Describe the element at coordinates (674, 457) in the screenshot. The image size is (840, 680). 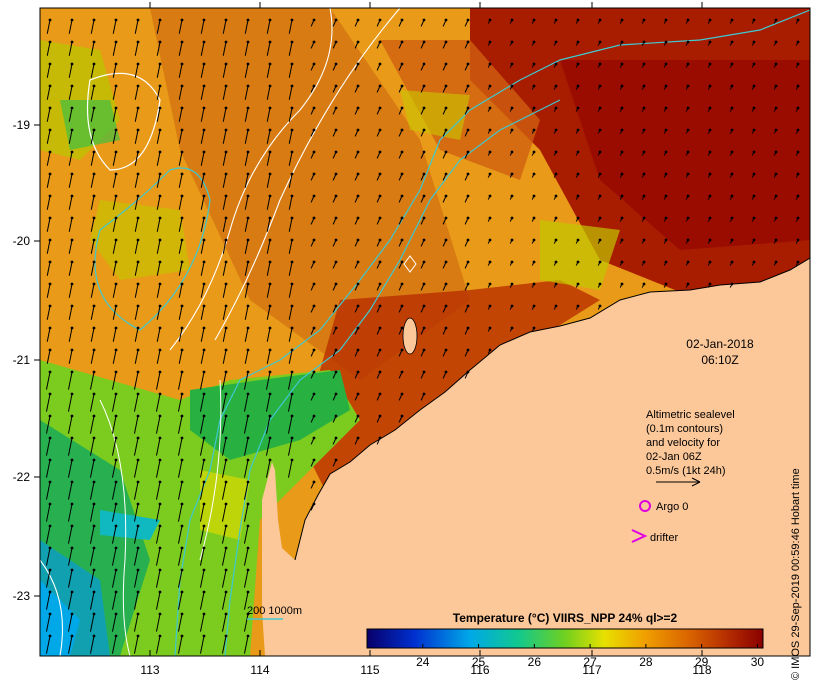
I see `annotation-line: 02-Jan 06Z` at that location.